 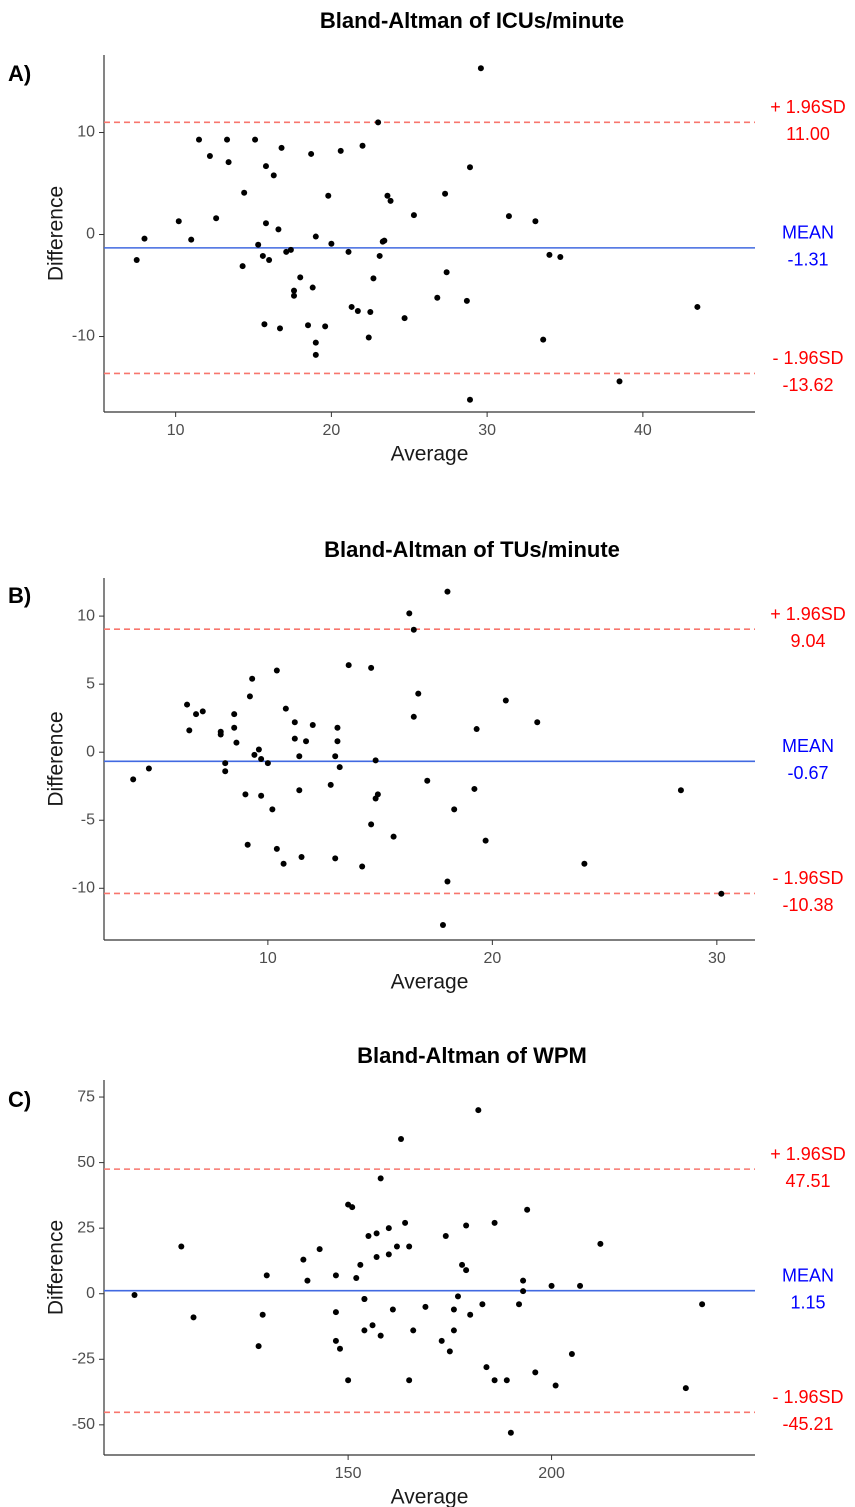 I want to click on line-name: MEAN, so click(x=808, y=233).